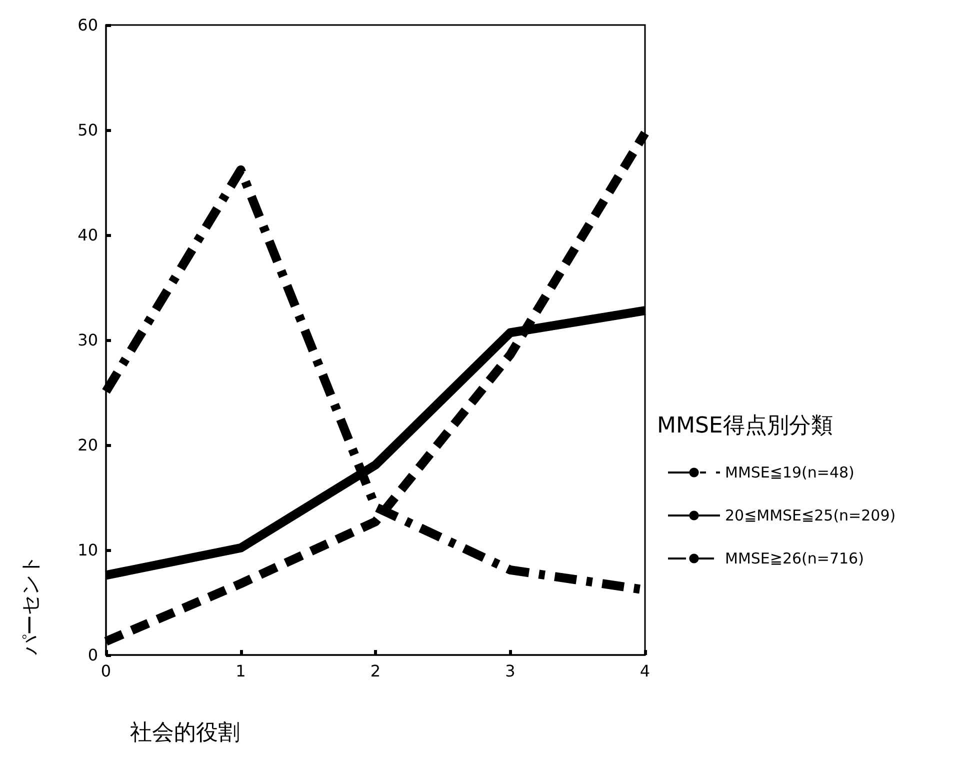 This screenshot has height=780, width=961. Describe the element at coordinates (88, 25) in the screenshot. I see `y-tick-label: 60` at that location.